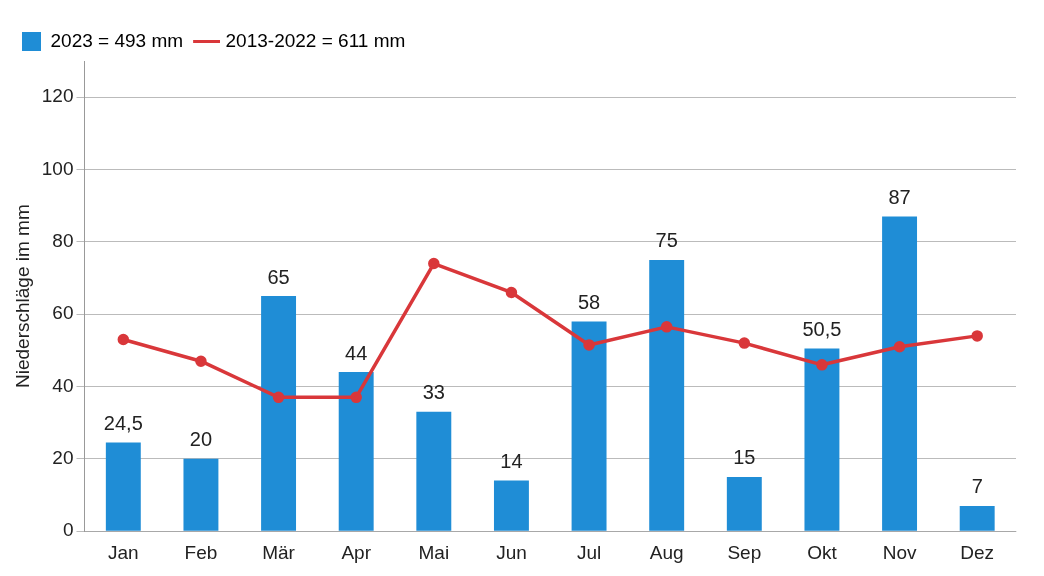  I want to click on data-label: 50,5, so click(822, 329).